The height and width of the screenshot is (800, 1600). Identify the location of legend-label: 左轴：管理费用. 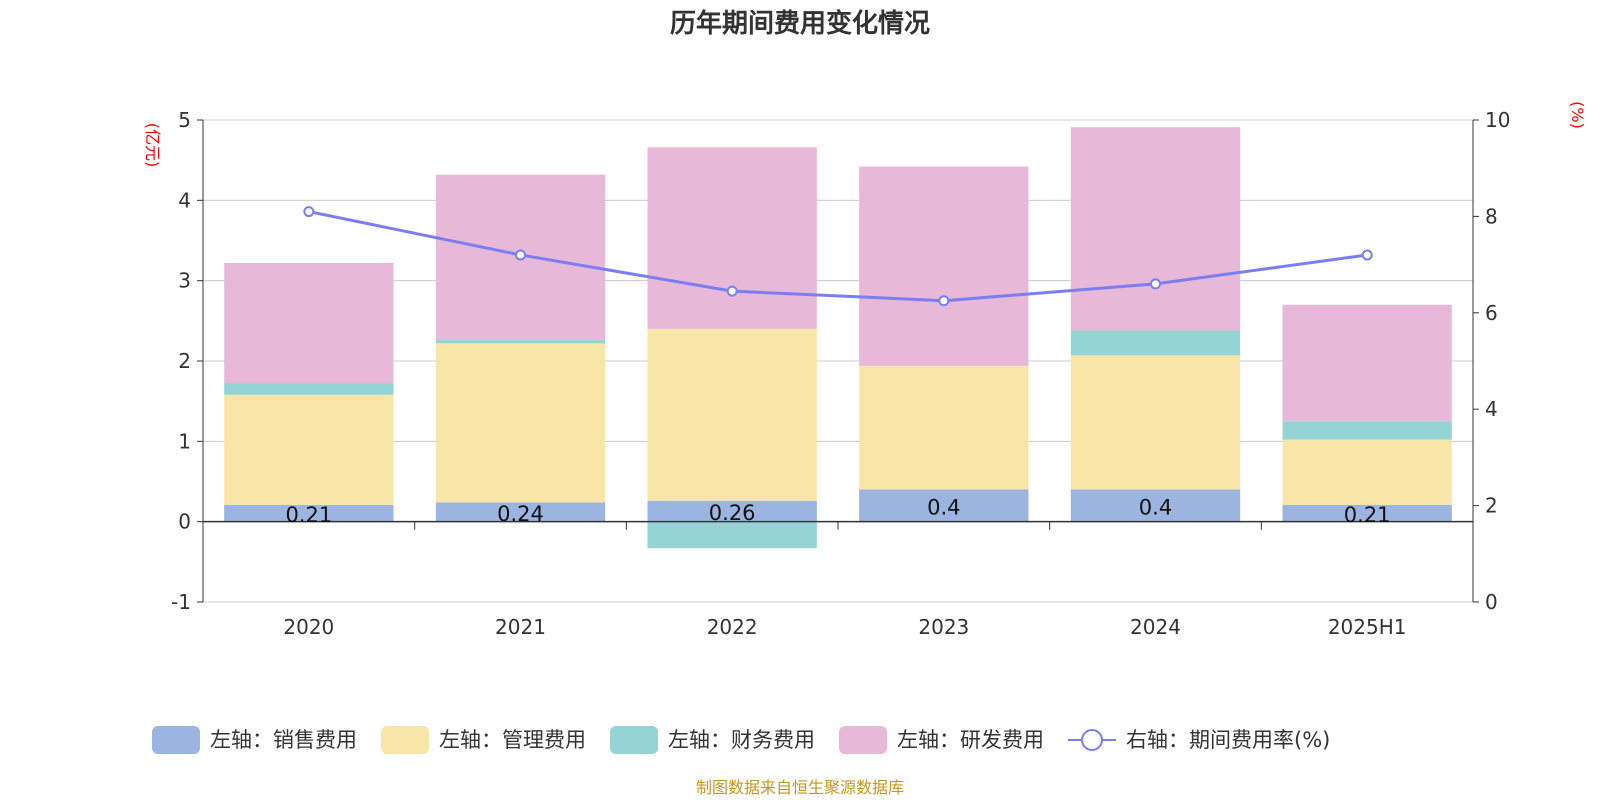
(512, 740).